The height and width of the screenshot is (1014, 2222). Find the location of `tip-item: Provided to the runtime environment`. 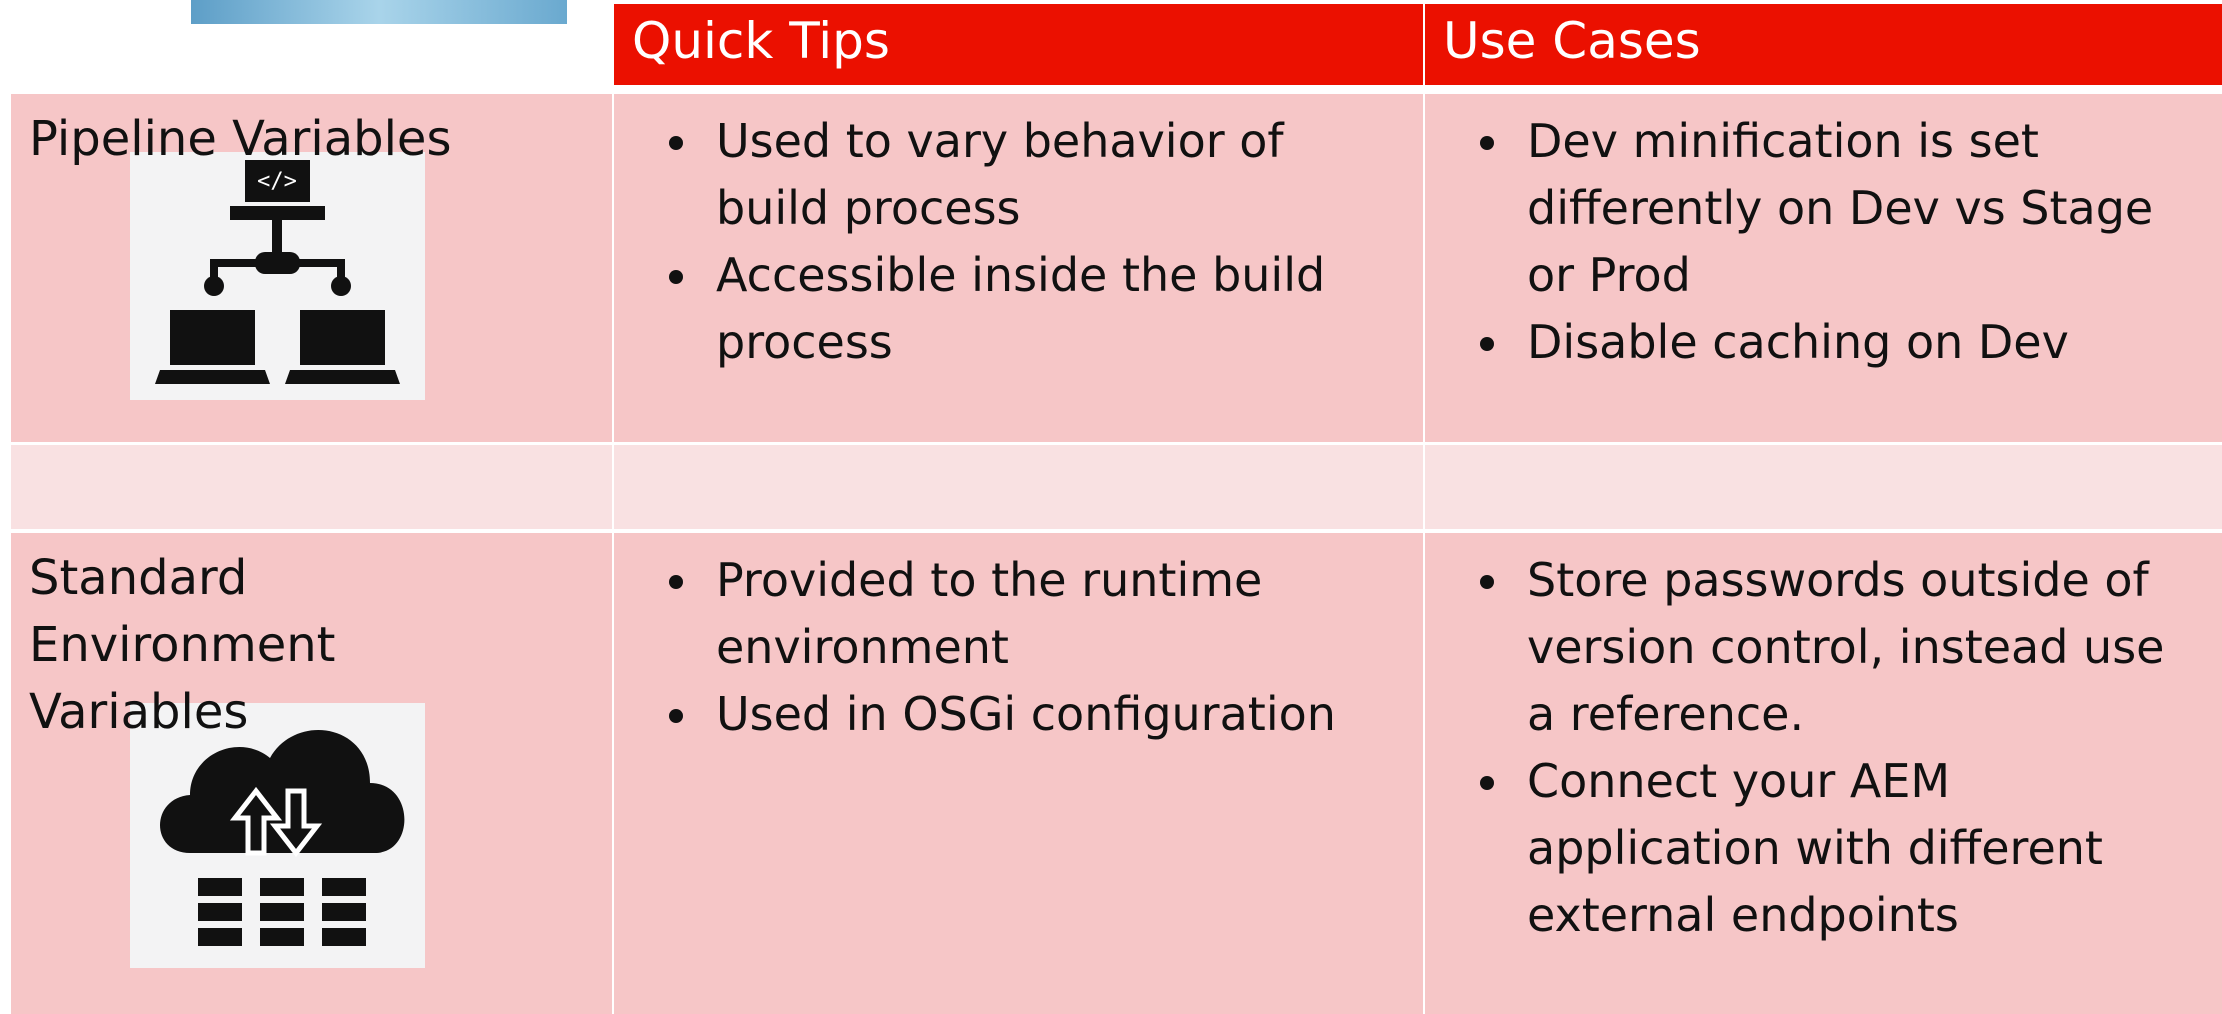

tip-item: Provided to the runtime environment is located at coordinates (1048, 614).